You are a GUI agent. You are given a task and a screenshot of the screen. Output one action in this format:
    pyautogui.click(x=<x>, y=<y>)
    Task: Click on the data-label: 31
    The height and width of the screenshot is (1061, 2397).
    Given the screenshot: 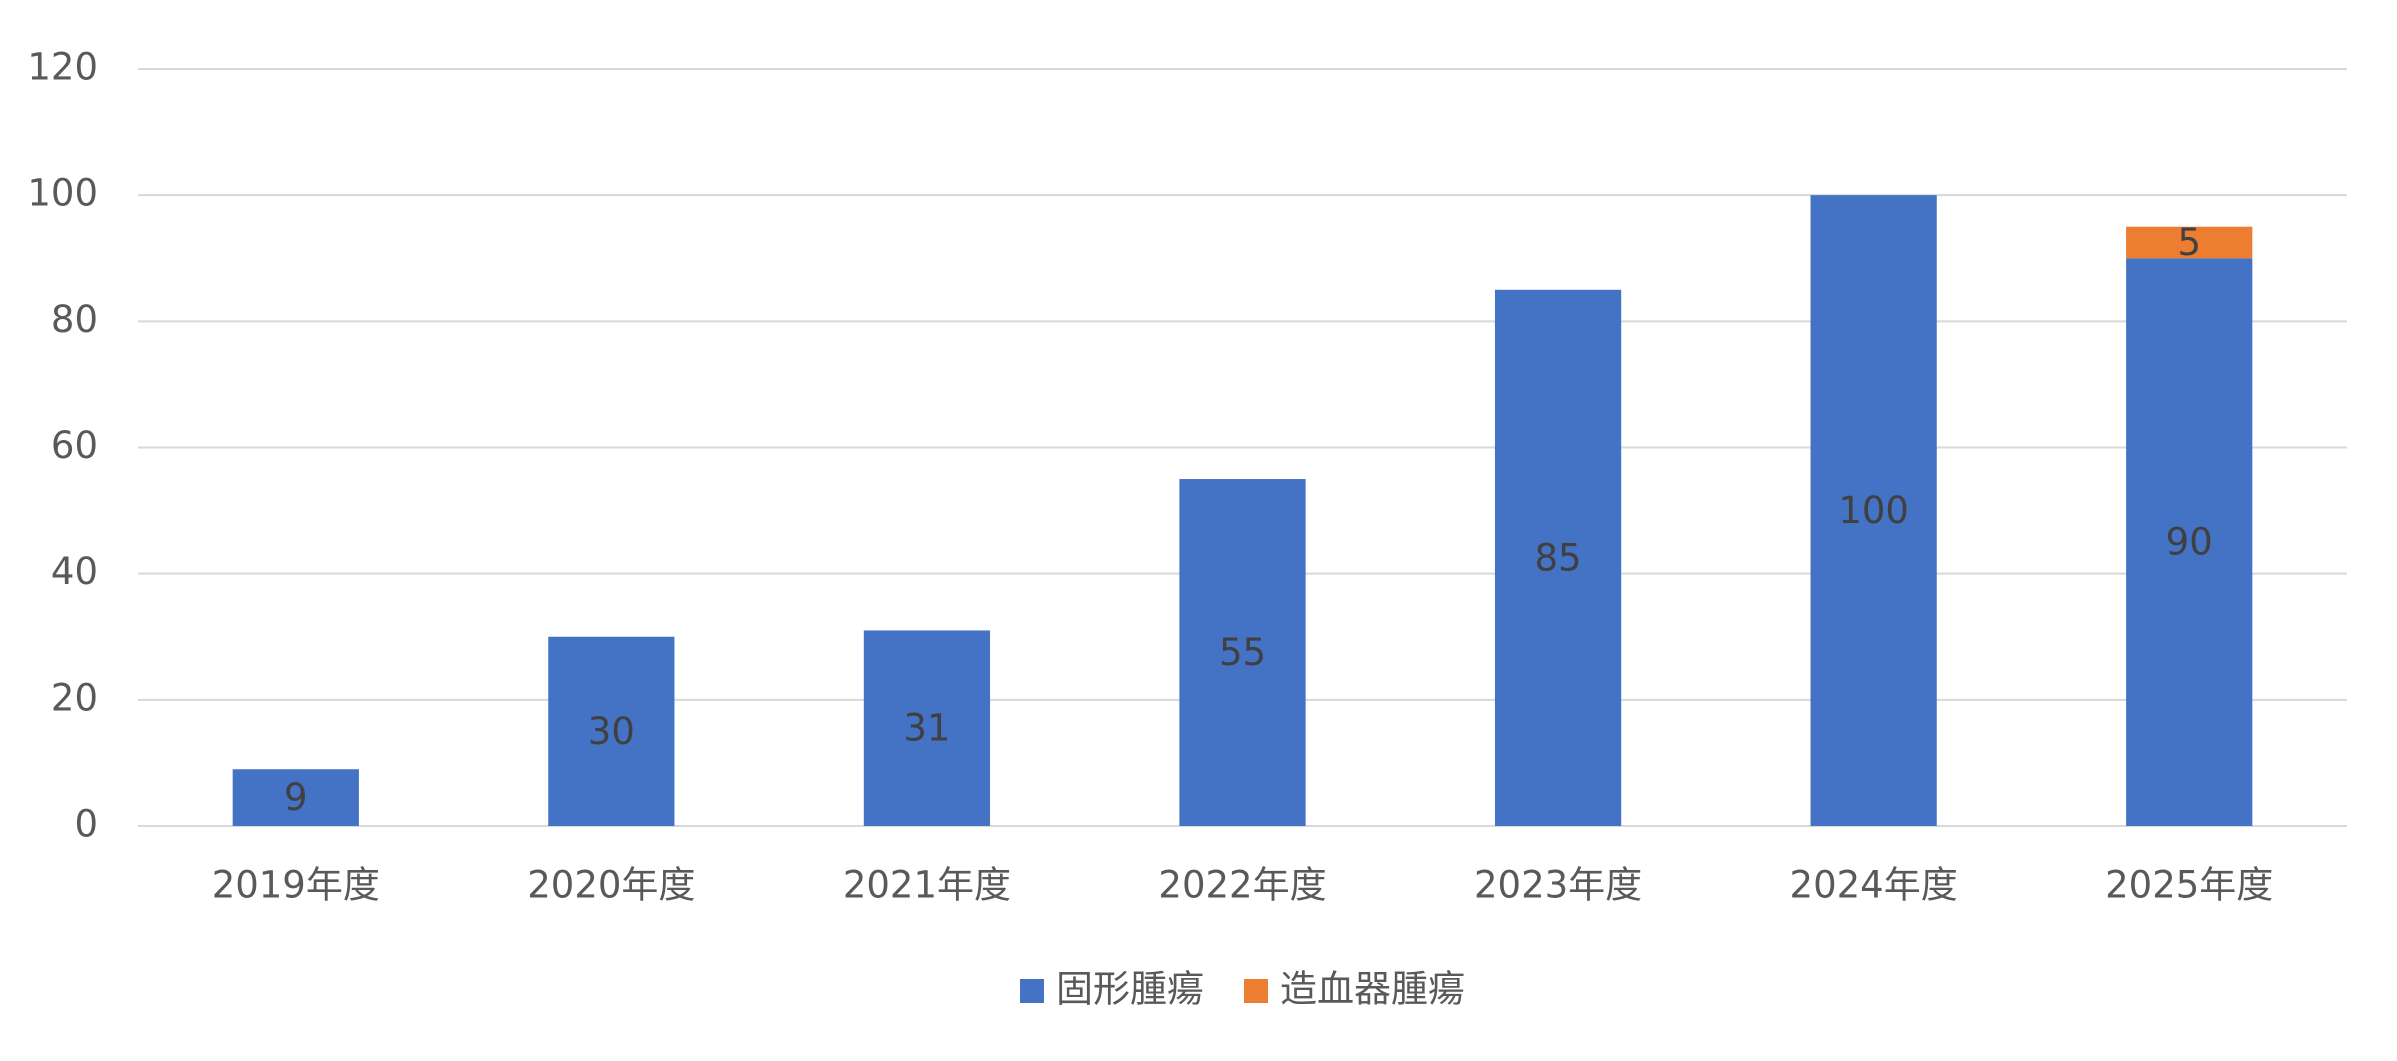 What is the action you would take?
    pyautogui.click(x=926, y=728)
    